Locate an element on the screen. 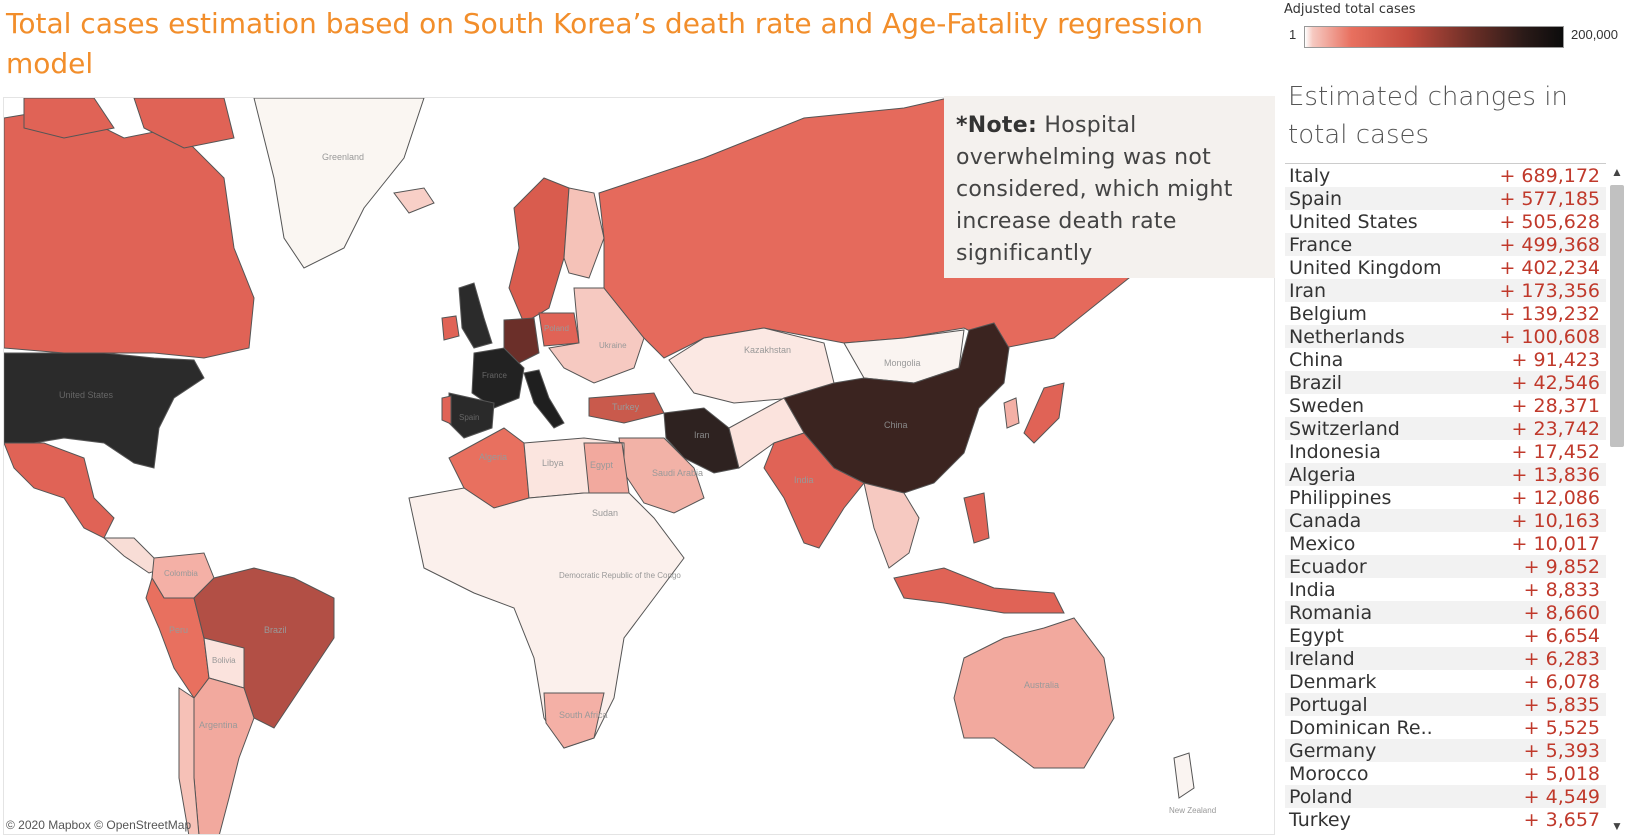  region-philippines is located at coordinates (976, 518).